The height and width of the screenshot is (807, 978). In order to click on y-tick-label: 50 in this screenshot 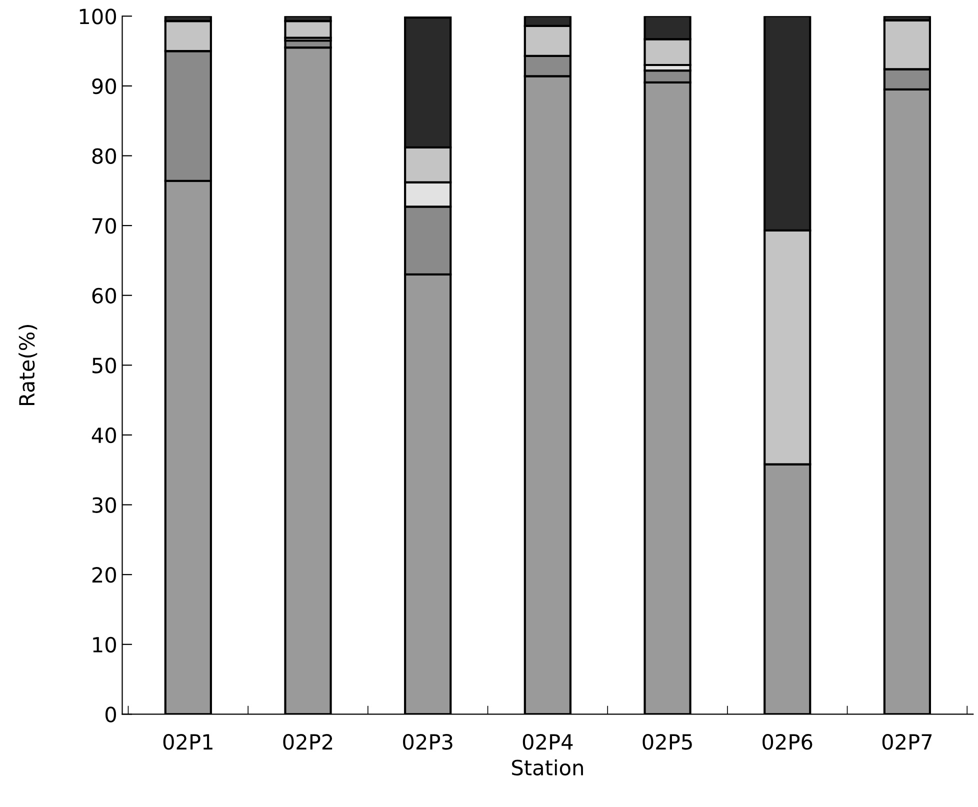, I will do `click(104, 366)`.